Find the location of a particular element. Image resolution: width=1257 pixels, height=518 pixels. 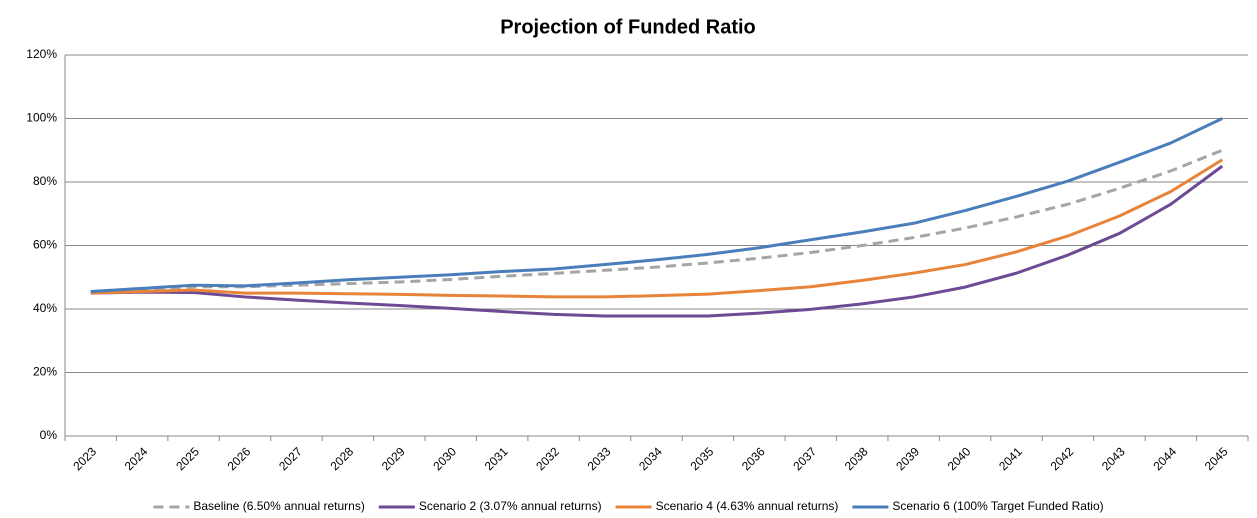

x-tick-label: 2028 is located at coordinates (341, 458).